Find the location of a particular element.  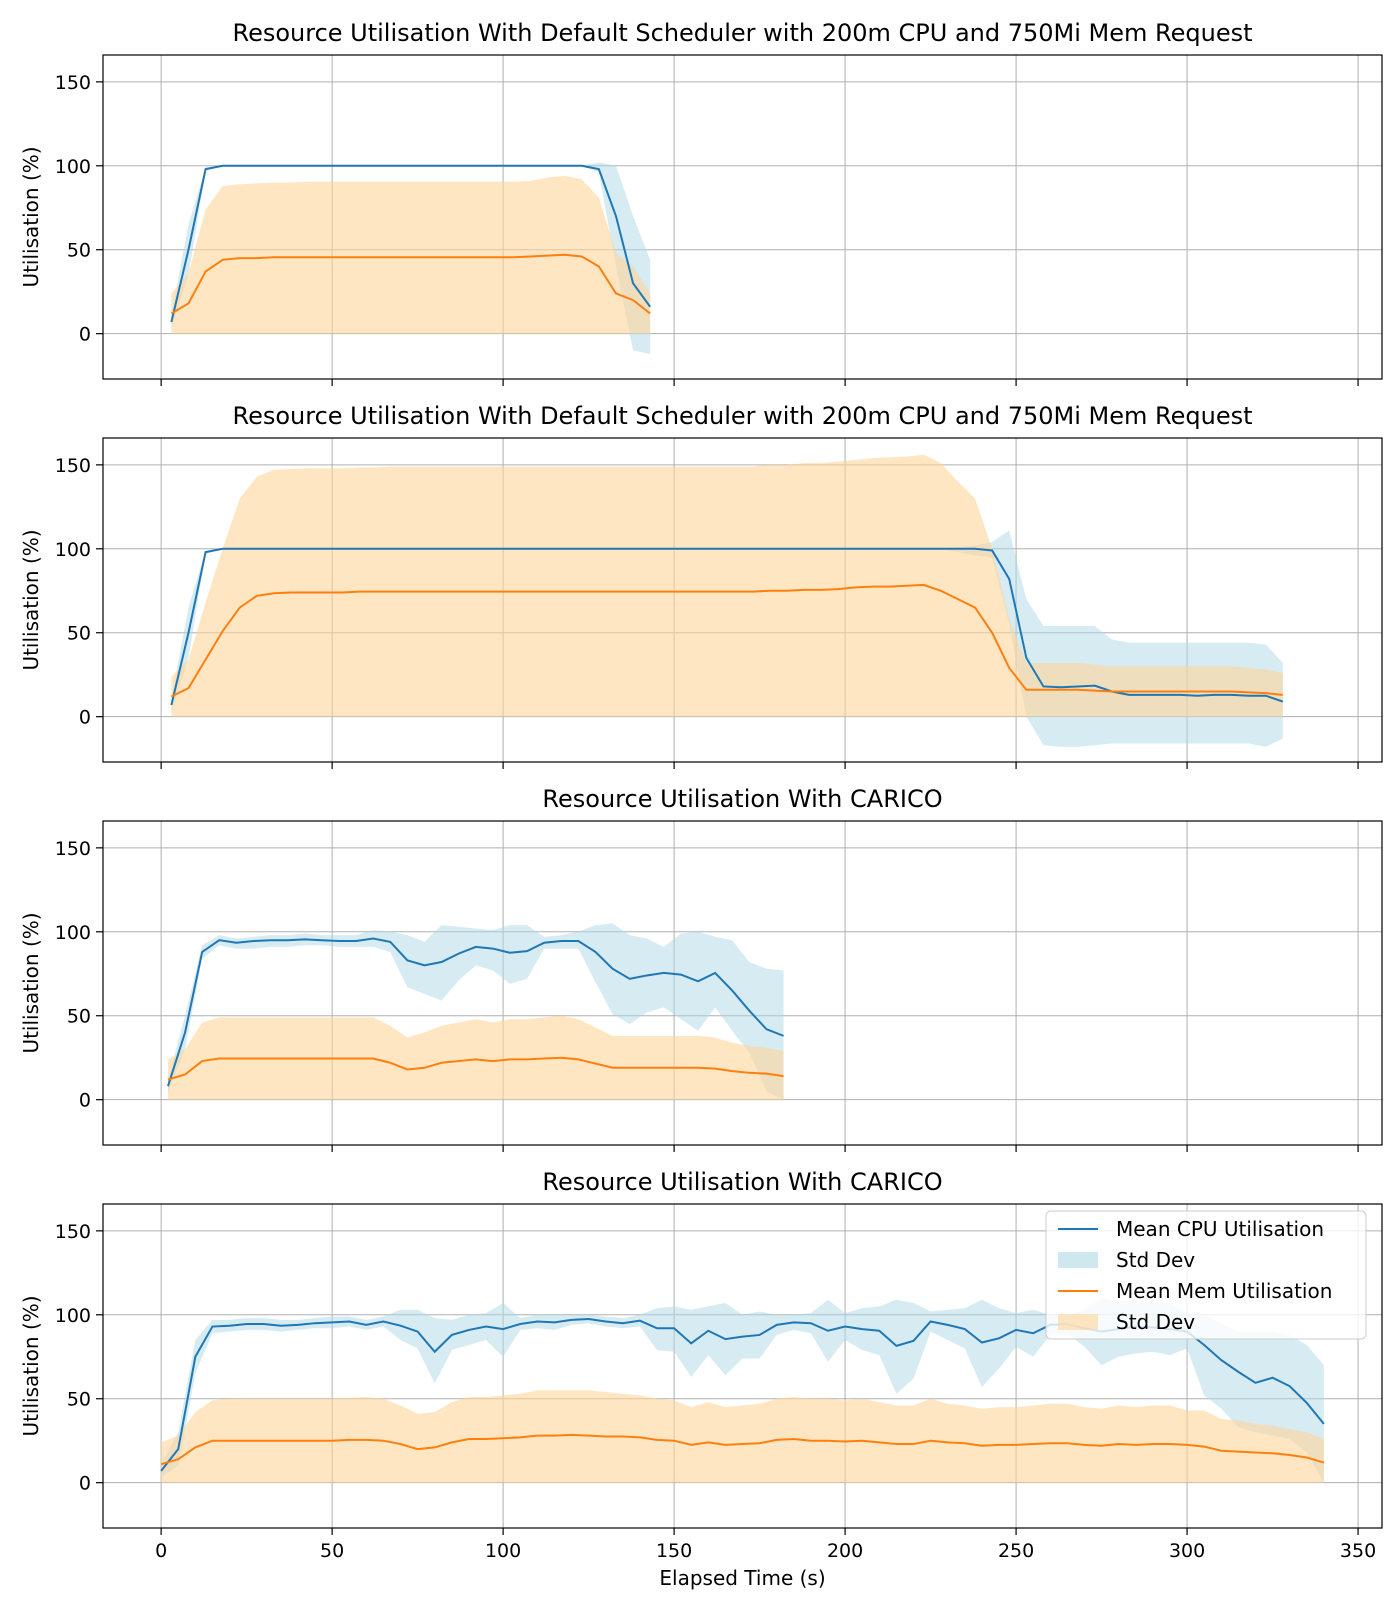

legend-box is located at coordinates (1206, 1275).